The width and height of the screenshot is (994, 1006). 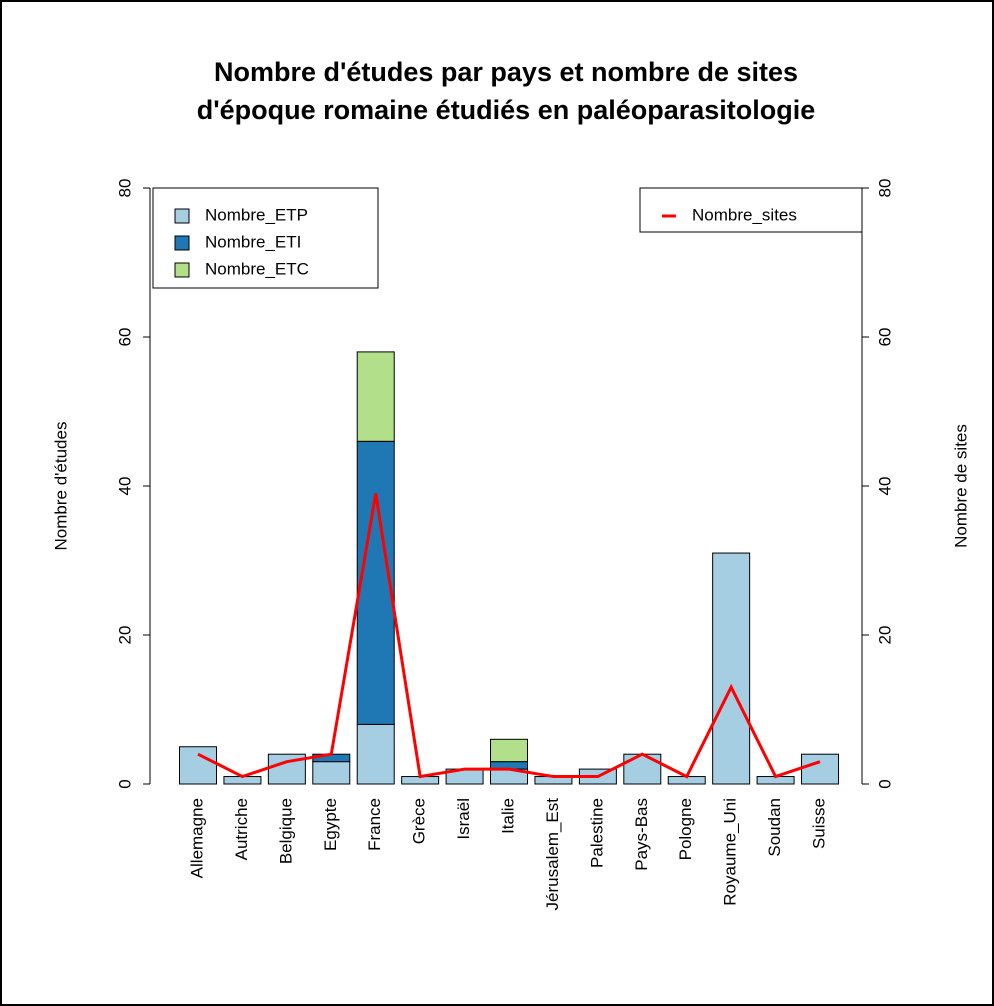 I want to click on x-tick-label: Egypte, so click(x=330, y=824).